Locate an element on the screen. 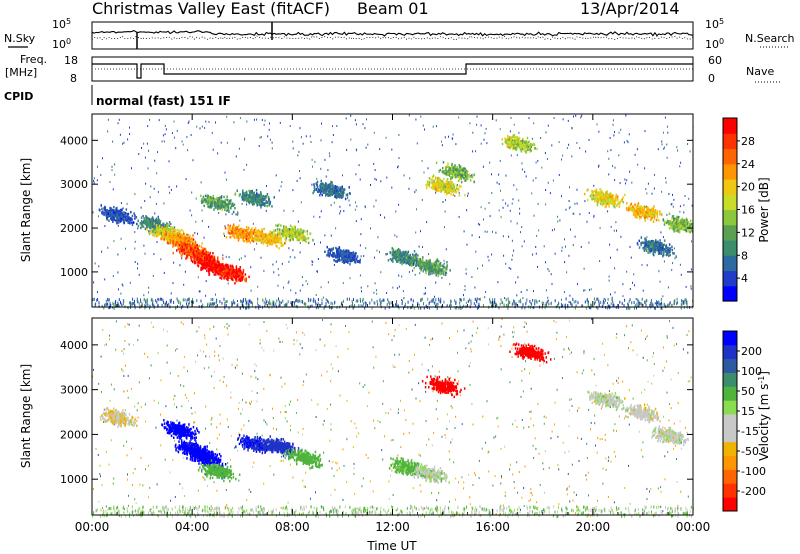 The width and height of the screenshot is (800, 554). noise-search-trace is located at coordinates (392, 38).